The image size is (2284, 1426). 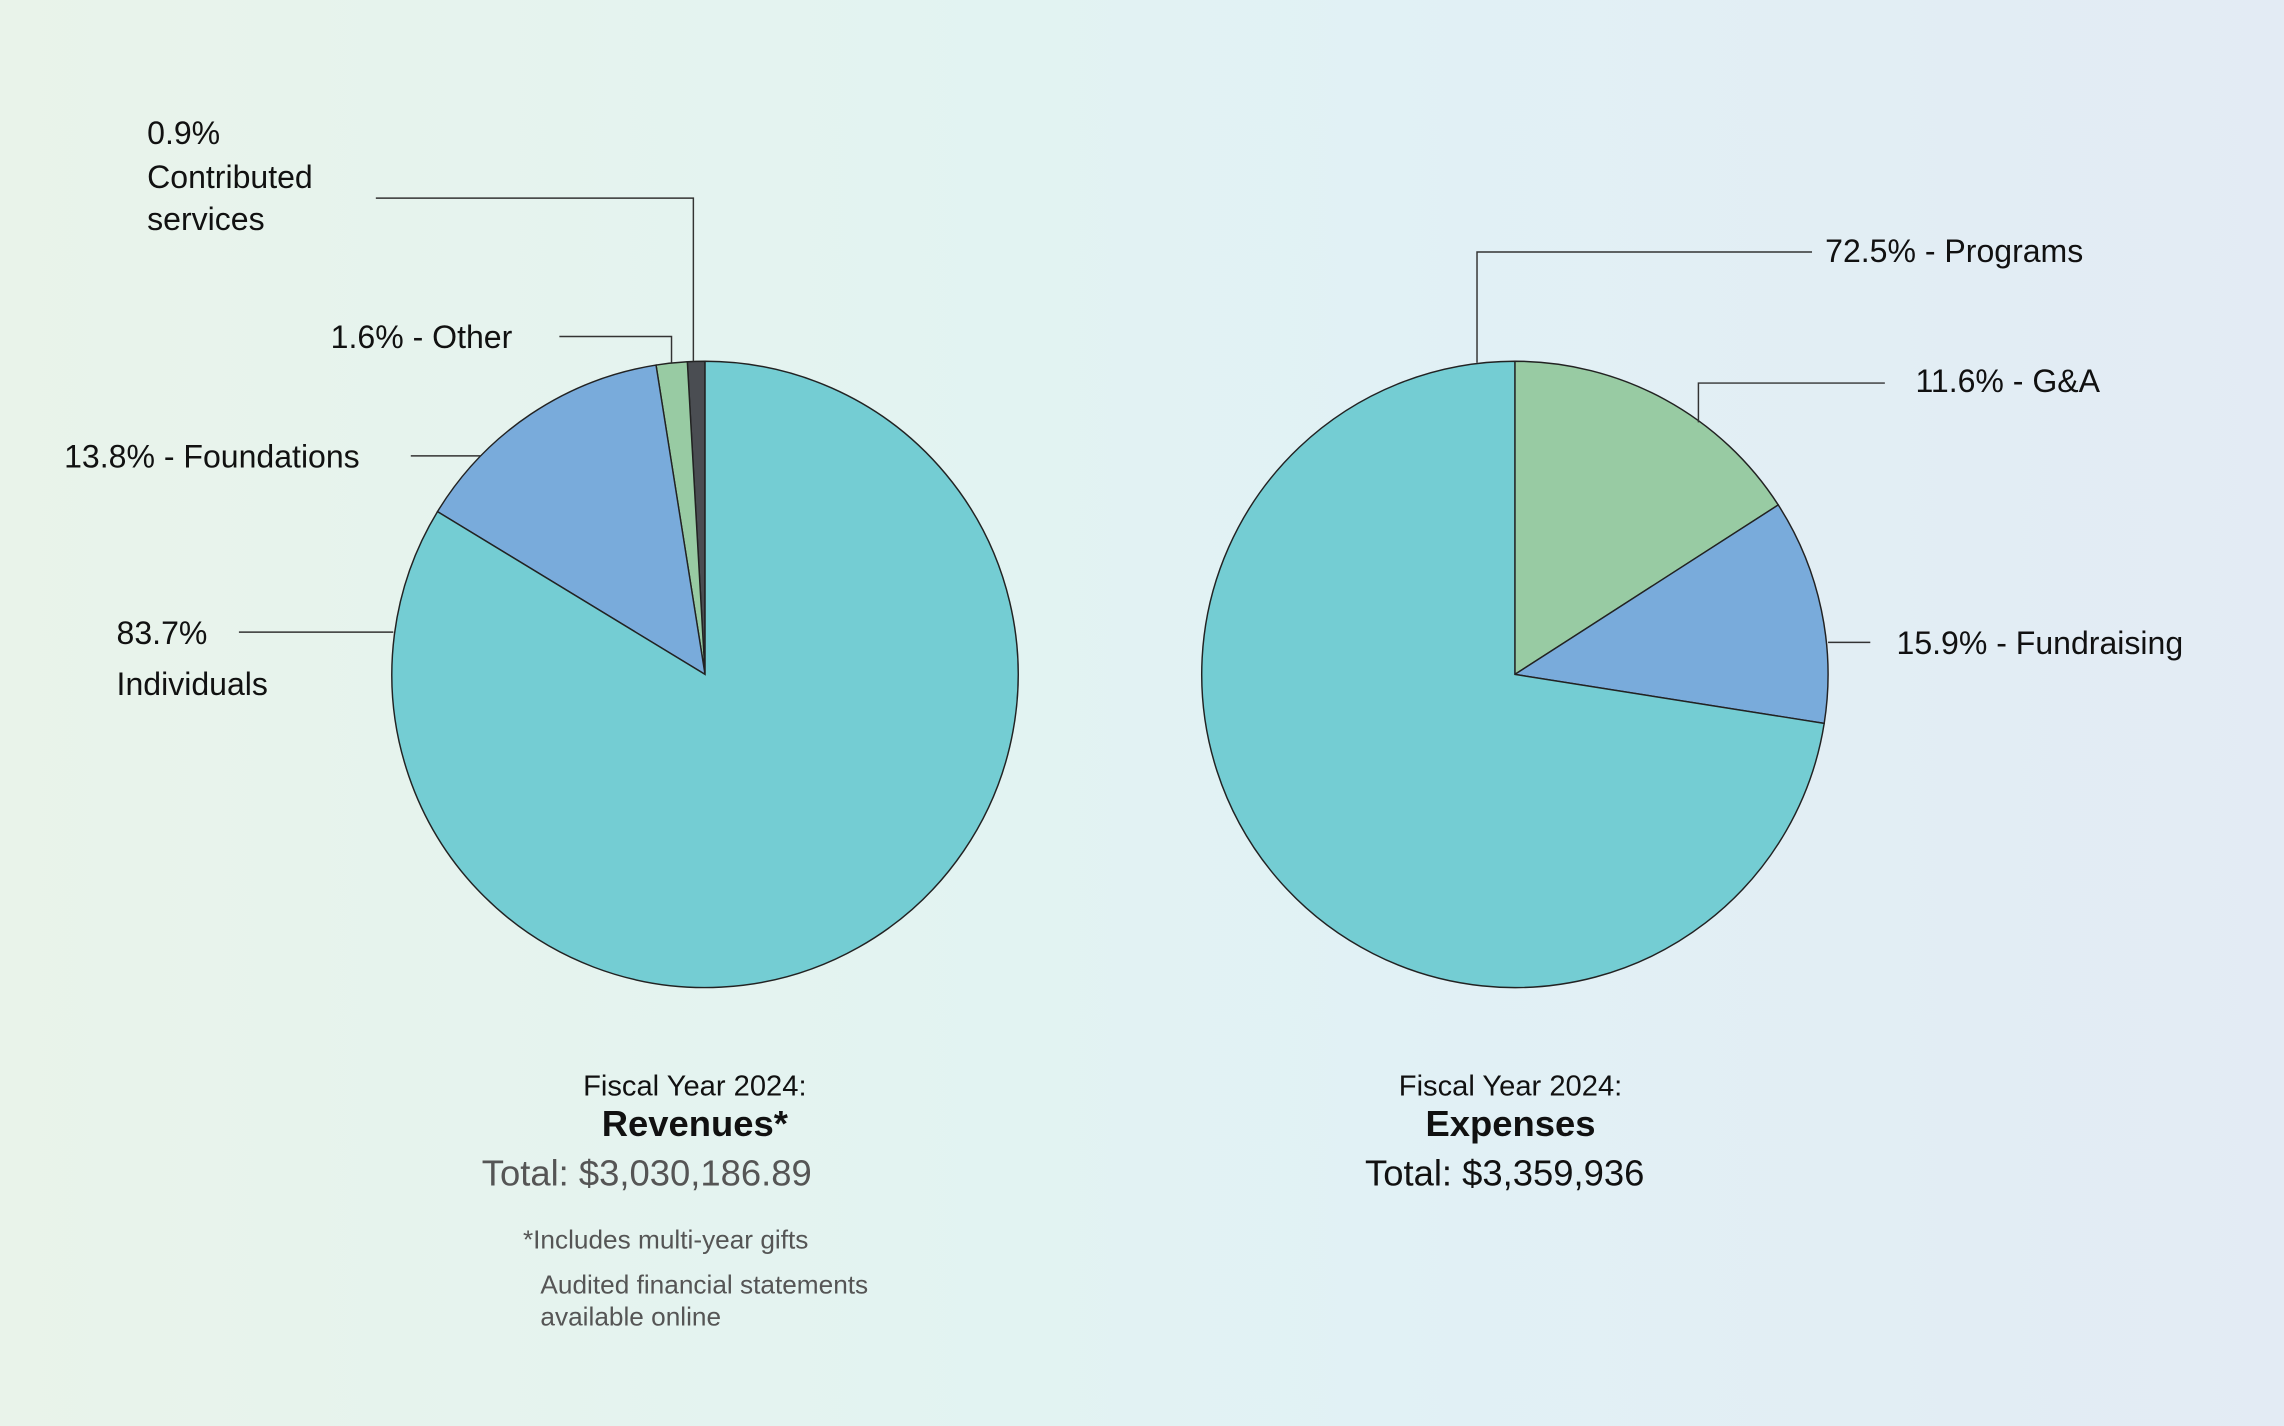 What do you see at coordinates (1644, 307) in the screenshot?
I see `leader-programs` at bounding box center [1644, 307].